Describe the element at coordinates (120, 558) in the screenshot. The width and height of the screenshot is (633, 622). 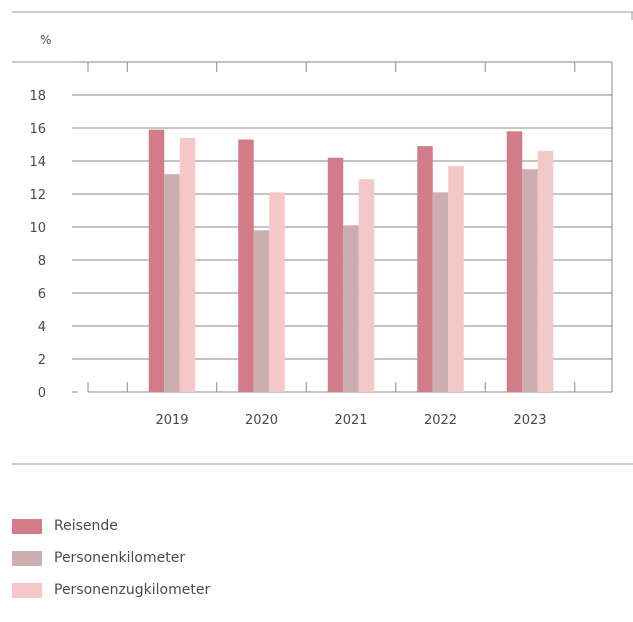
I see `legend-label: Personenkilometer` at that location.